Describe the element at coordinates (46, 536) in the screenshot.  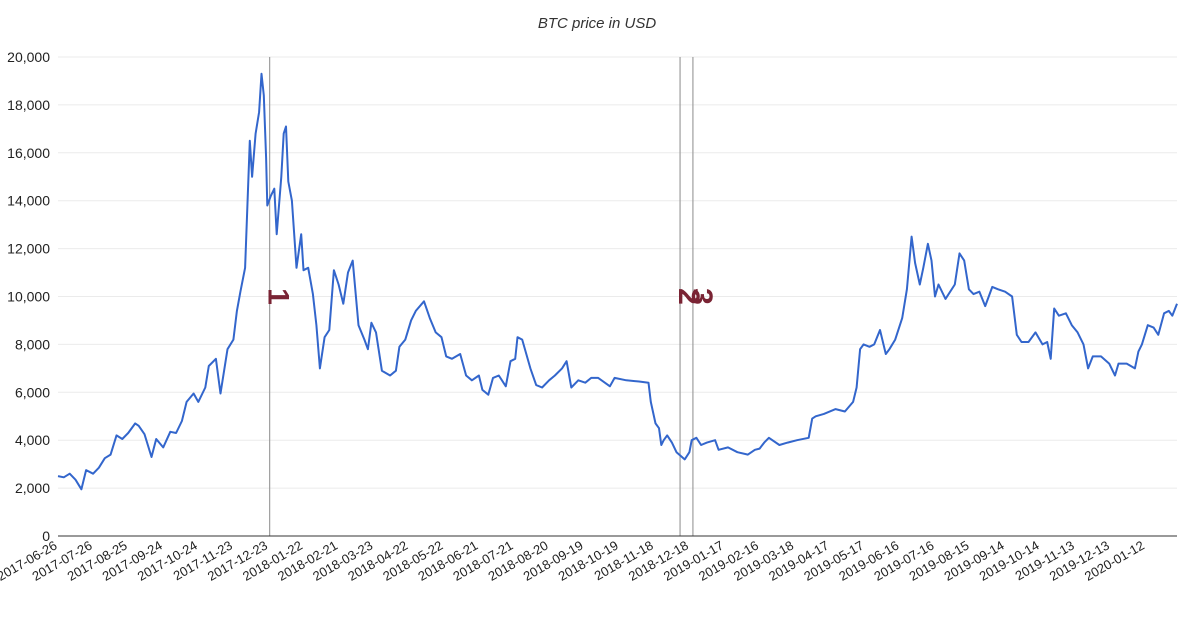
I see `y-tick-label: 0` at that location.